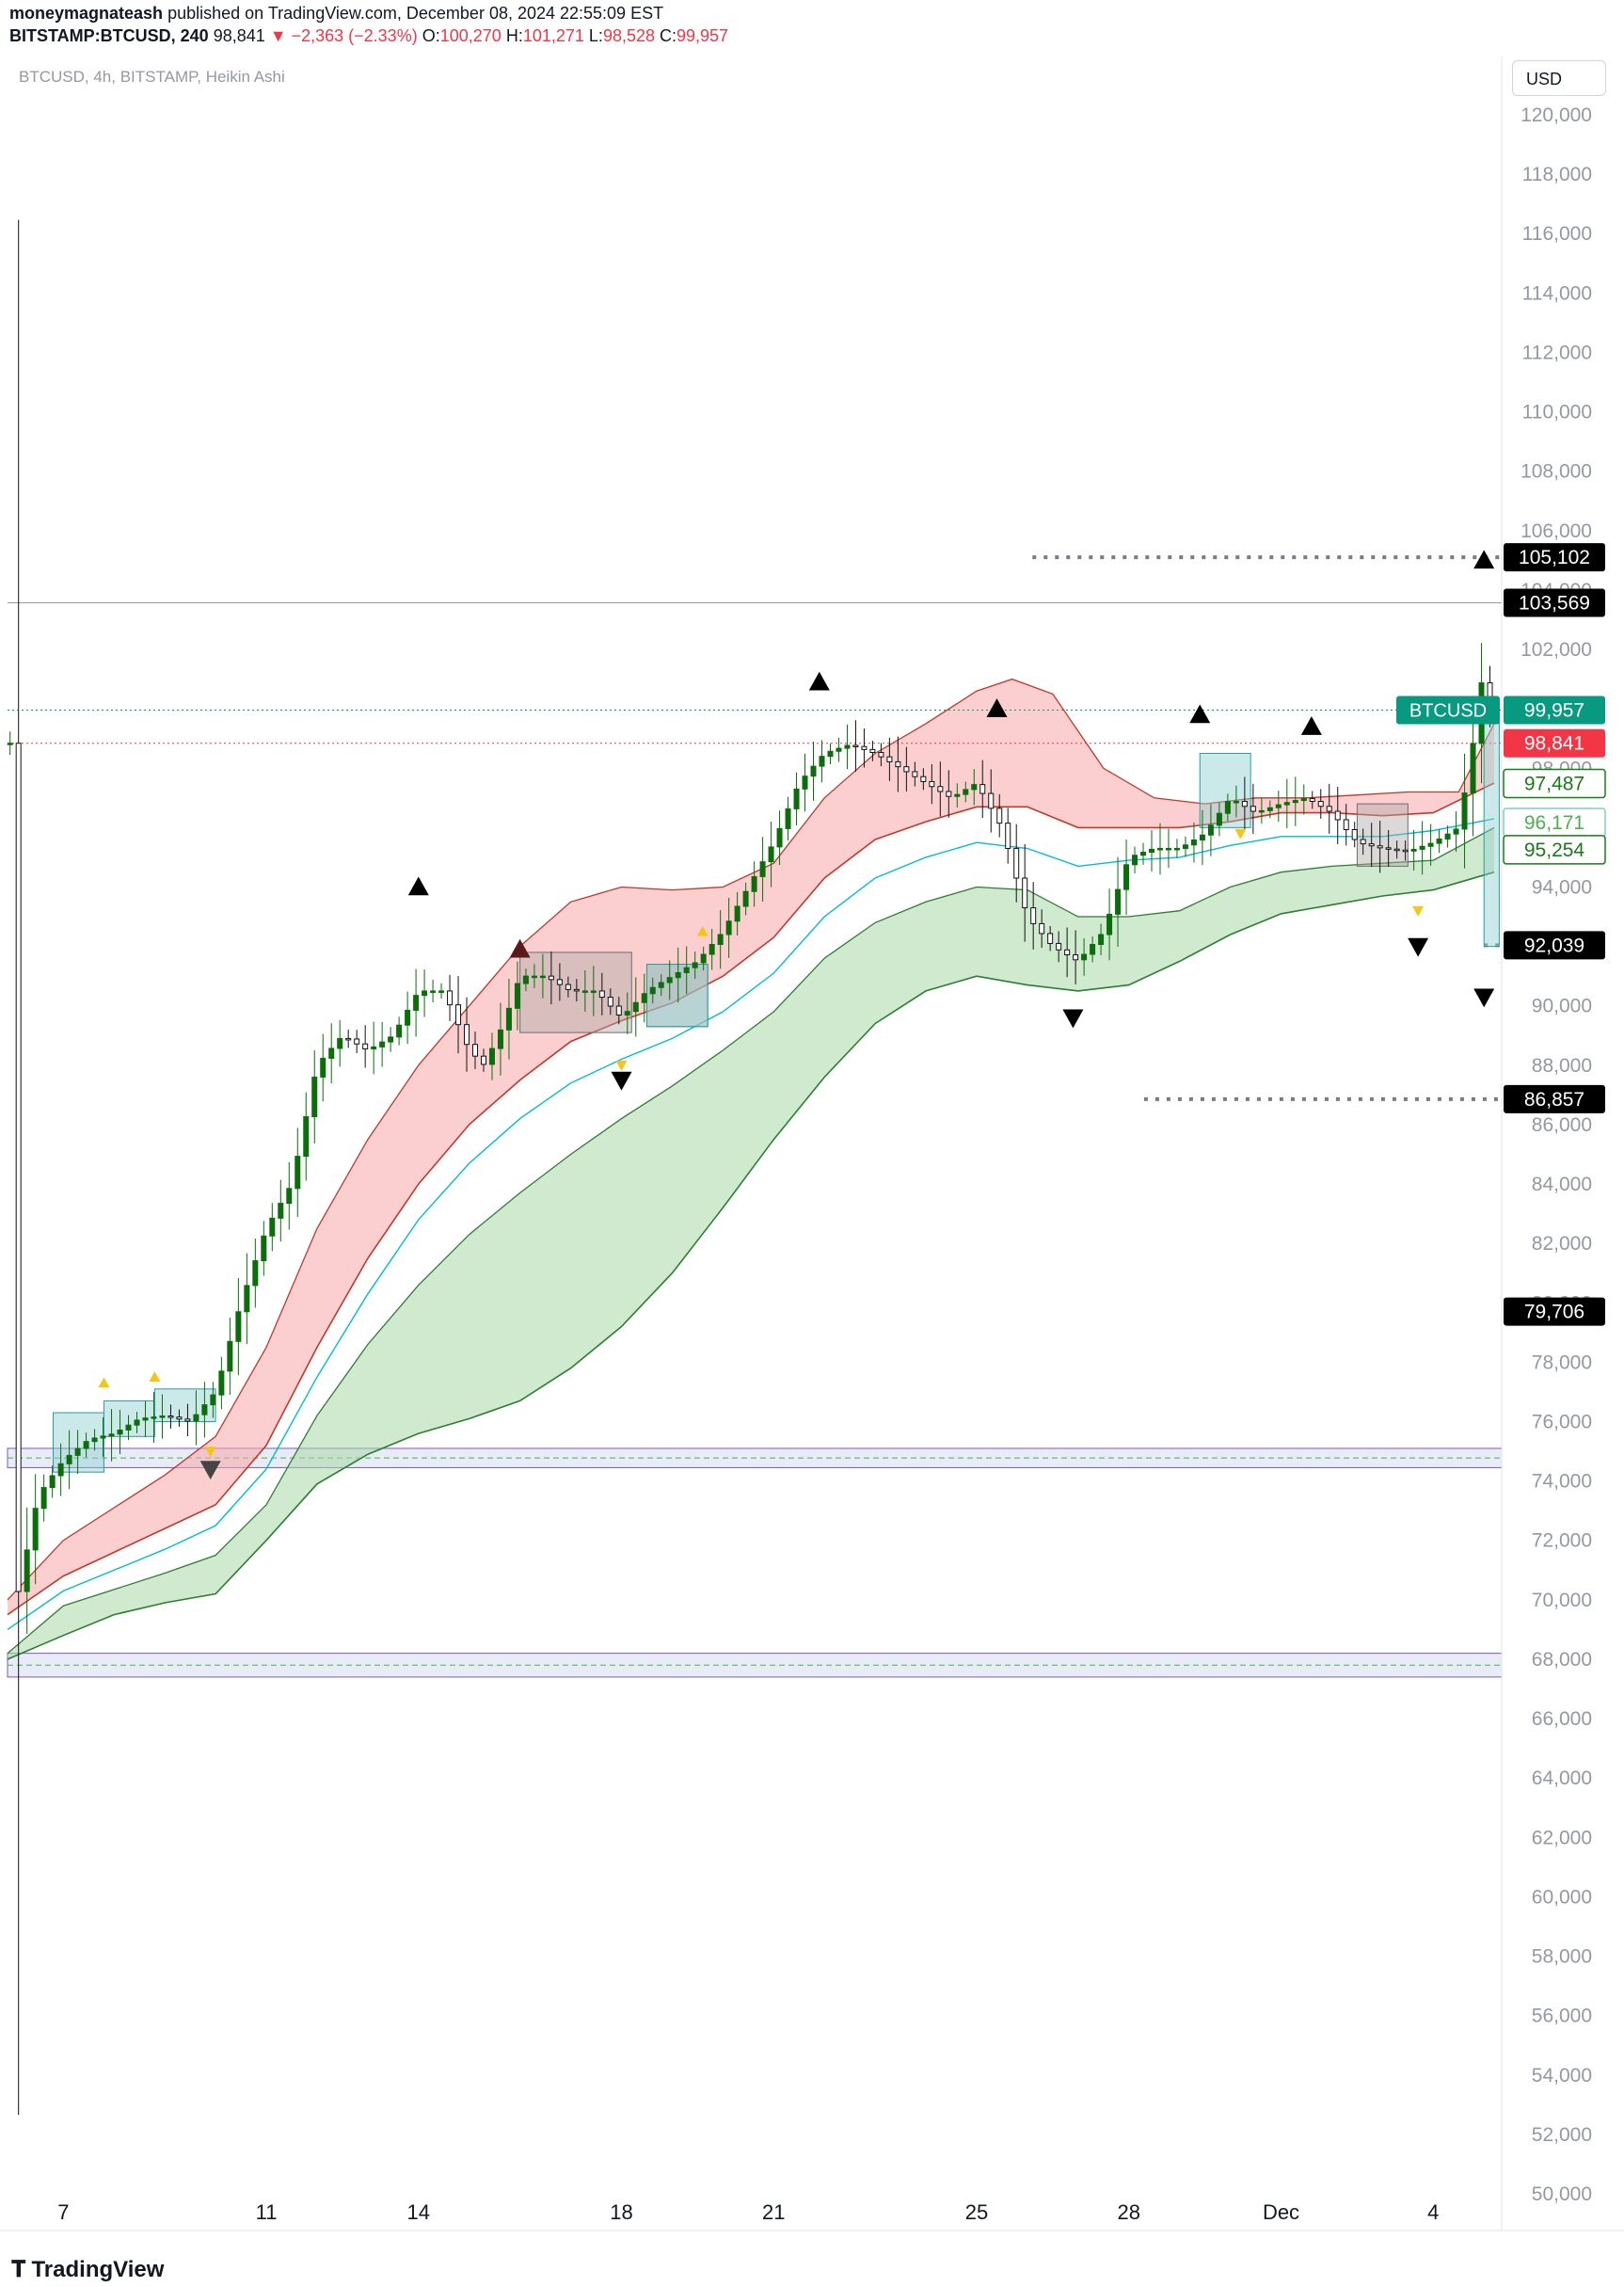 The image size is (1624, 2287). What do you see at coordinates (1559, 78) in the screenshot?
I see `currency-selector: USD` at bounding box center [1559, 78].